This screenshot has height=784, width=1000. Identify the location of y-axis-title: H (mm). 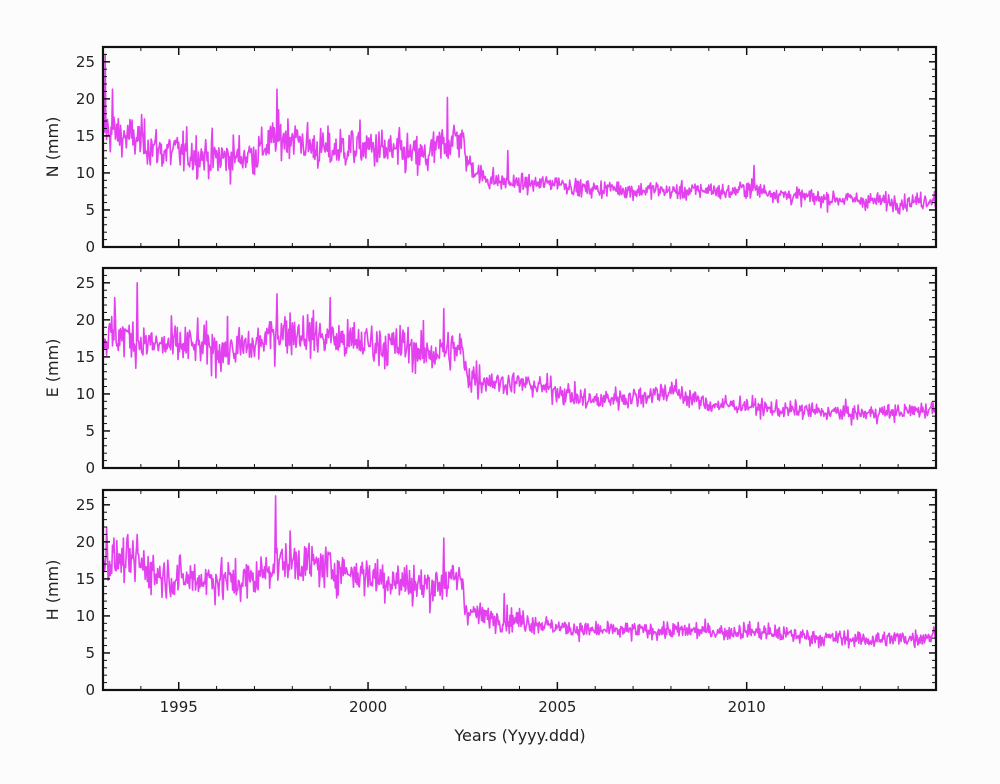
(52, 590).